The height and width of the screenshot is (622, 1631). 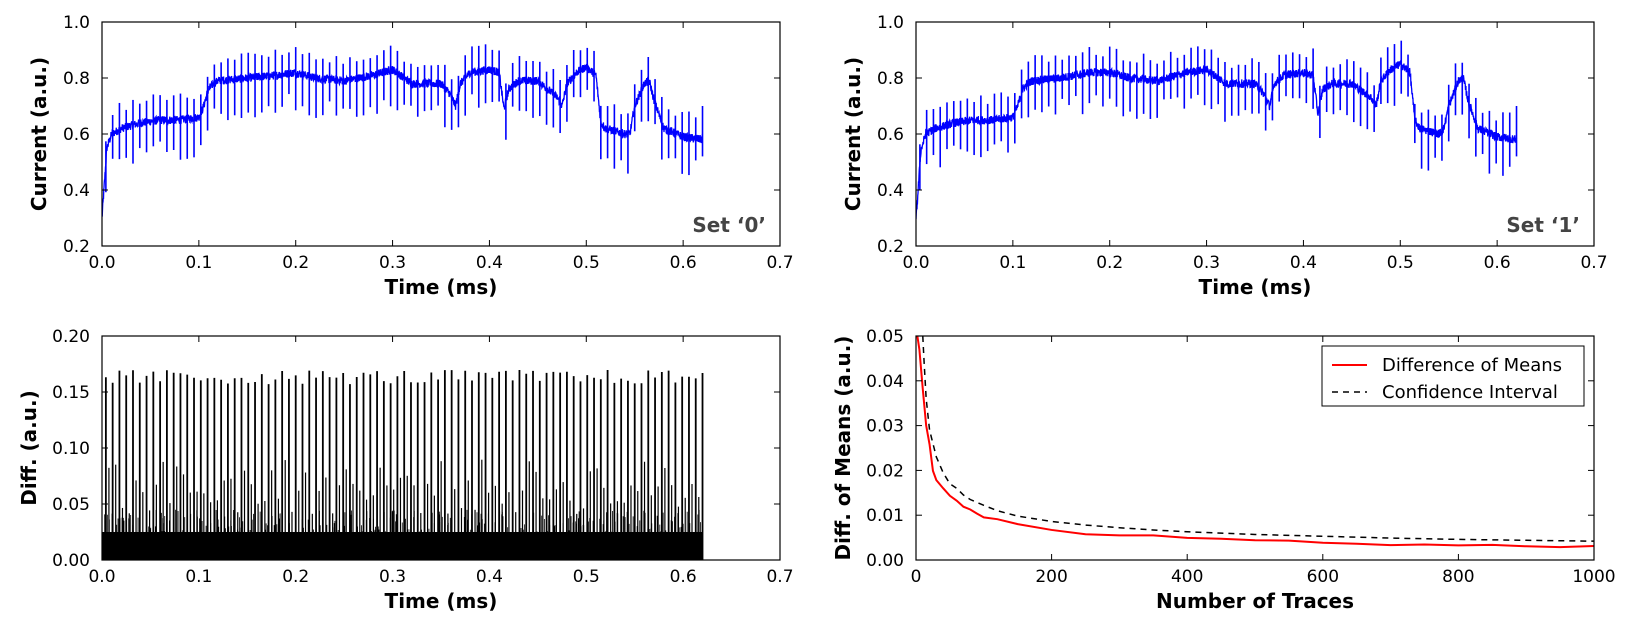 I want to click on x-tick-label: 200, so click(x=1051, y=577).